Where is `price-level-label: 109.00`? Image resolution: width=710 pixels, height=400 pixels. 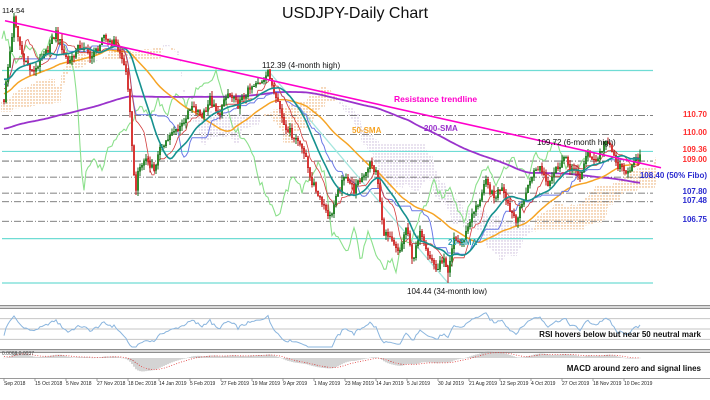 price-level-label: 109.00 is located at coordinates (694, 160).